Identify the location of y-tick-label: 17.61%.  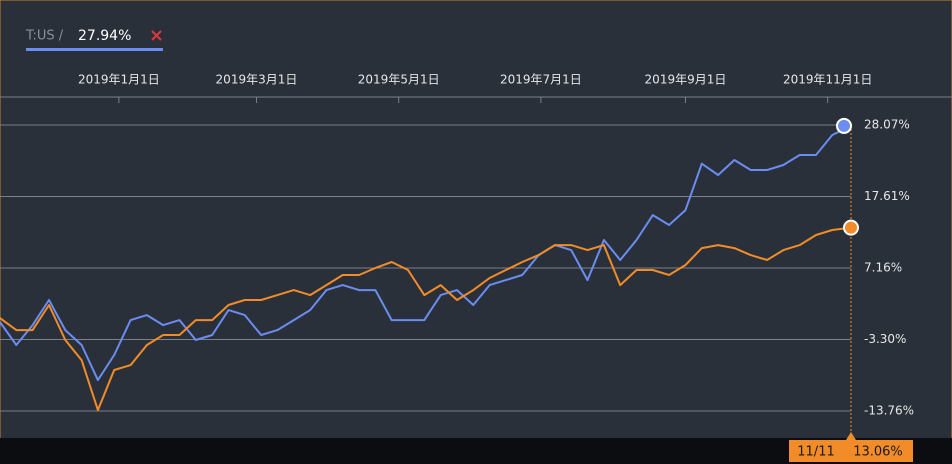
(887, 196).